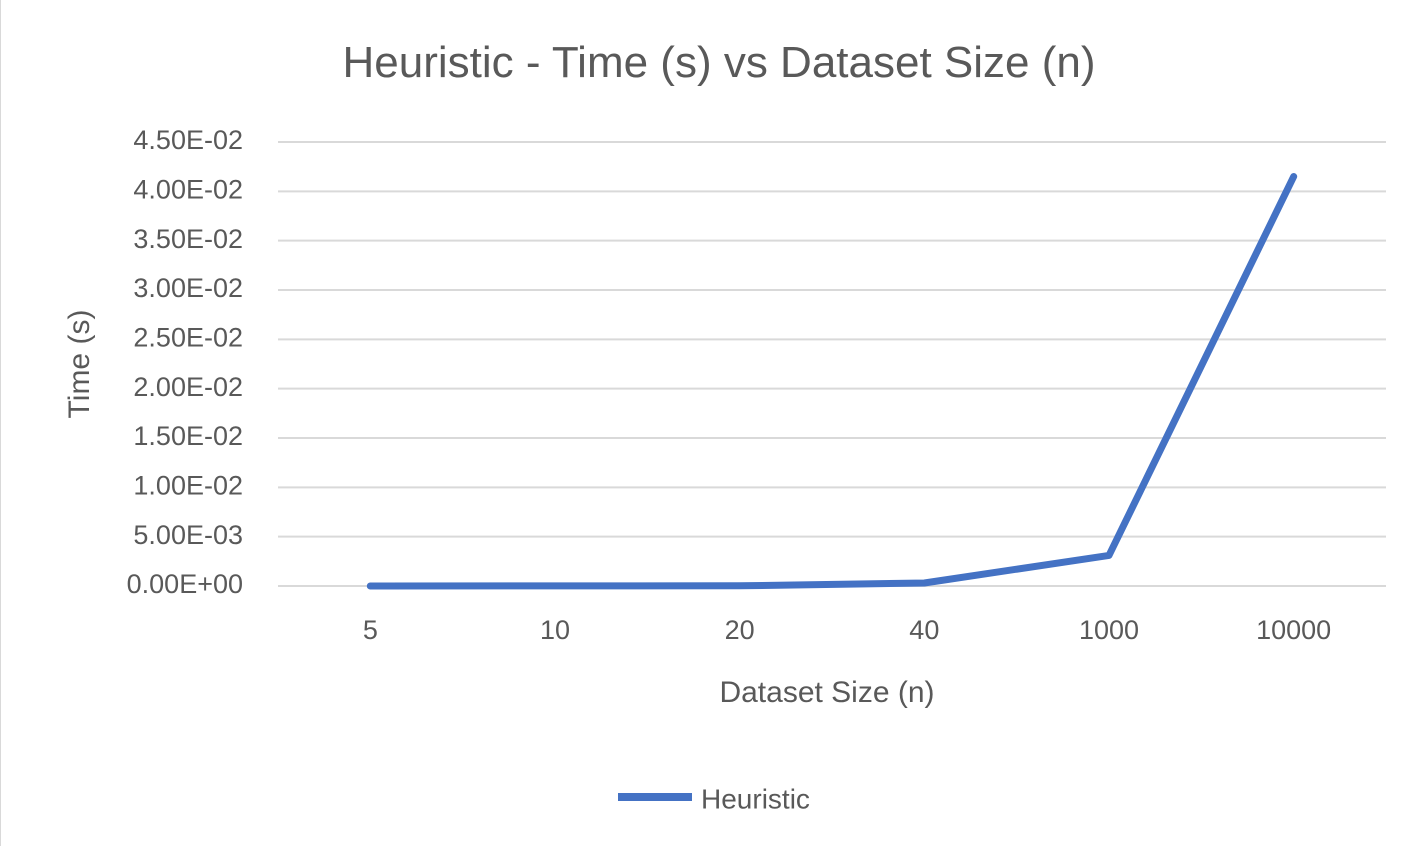 This screenshot has width=1424, height=846. I want to click on y-tick-label: 2.50E-02, so click(188, 337).